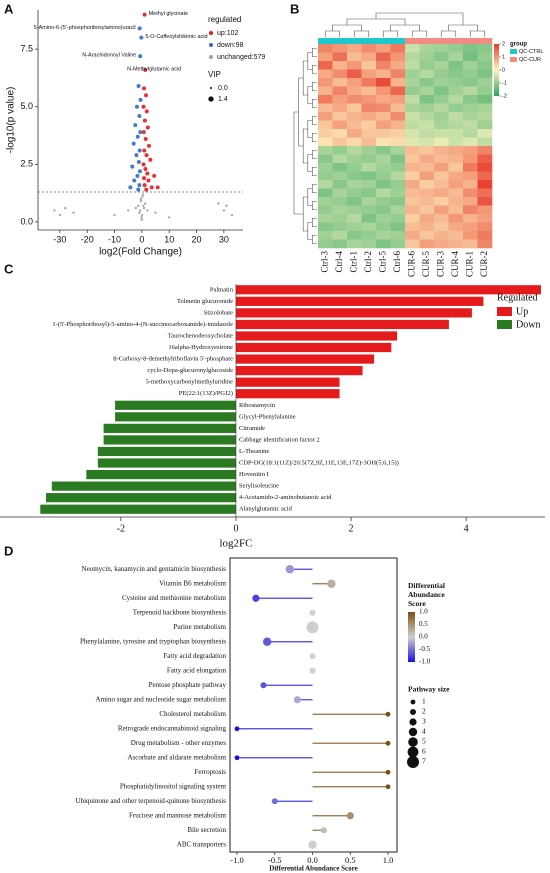 This screenshot has height=873, width=550. I want to click on category-label: PE(22:1(13Z)/PGJ2), so click(206, 393).